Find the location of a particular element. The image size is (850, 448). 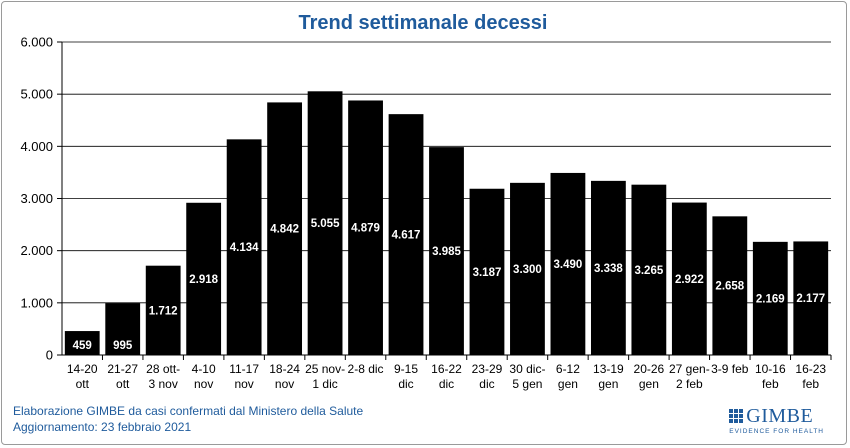

bar-value-label: 2.177 is located at coordinates (810, 299).